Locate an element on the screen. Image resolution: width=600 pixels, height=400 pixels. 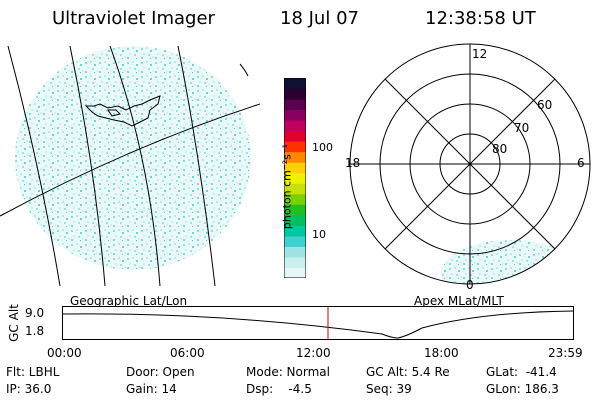
color-scale-bar is located at coordinates (295, 178).